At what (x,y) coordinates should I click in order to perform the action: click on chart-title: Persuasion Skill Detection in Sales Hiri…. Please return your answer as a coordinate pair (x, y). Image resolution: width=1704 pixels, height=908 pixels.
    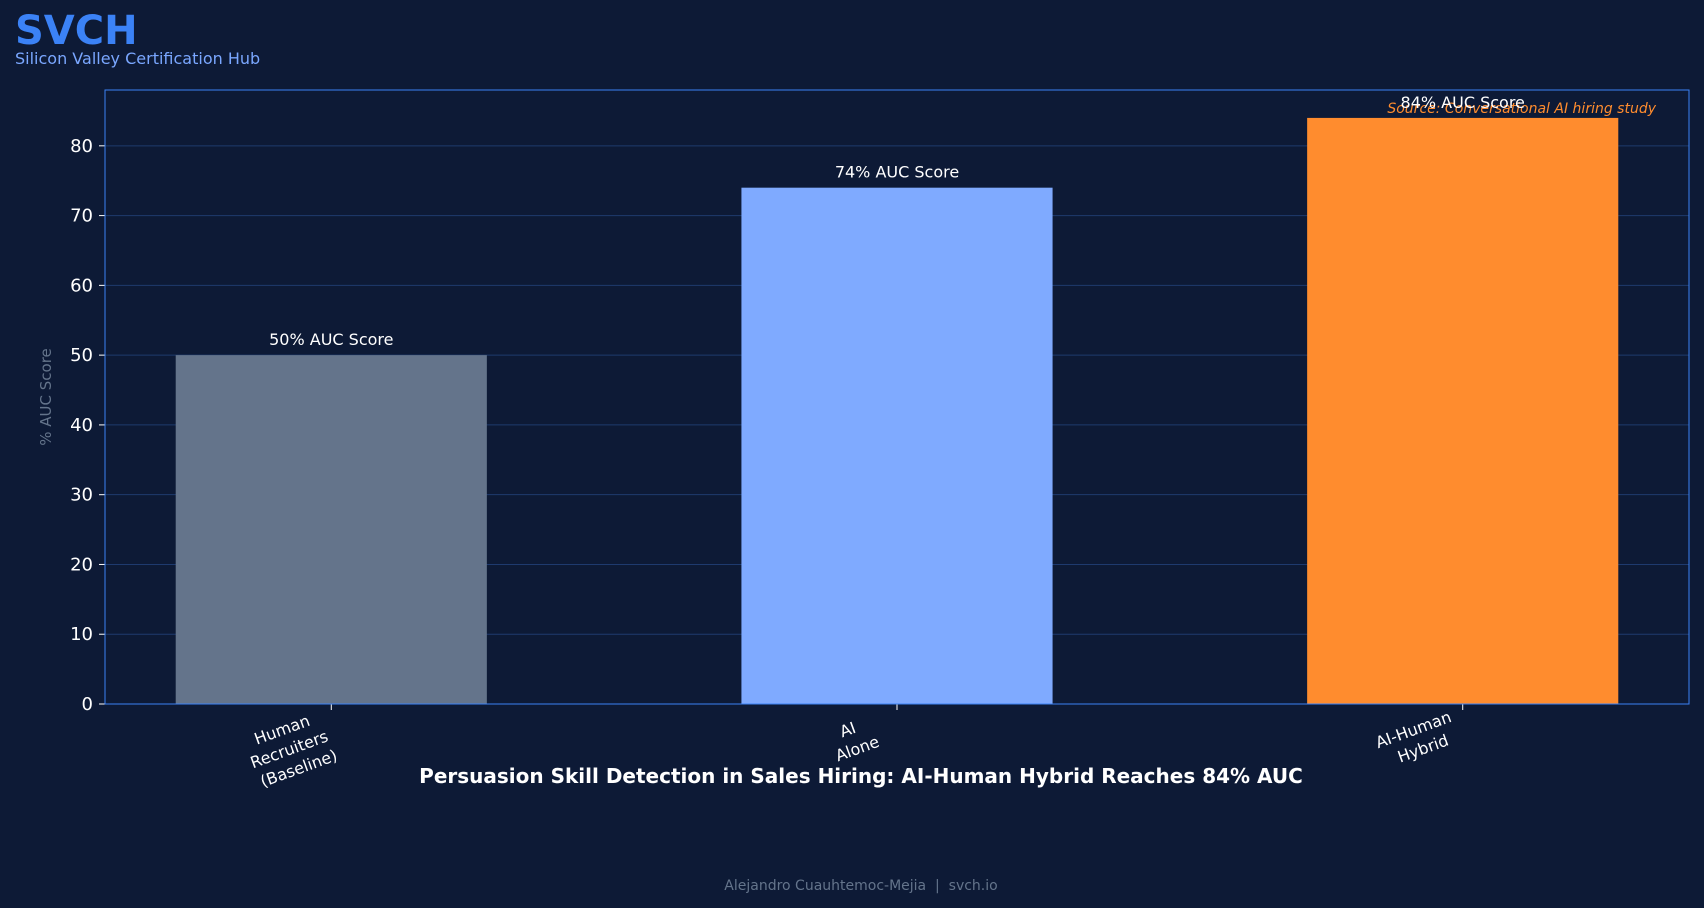
    Looking at the image, I should click on (861, 776).